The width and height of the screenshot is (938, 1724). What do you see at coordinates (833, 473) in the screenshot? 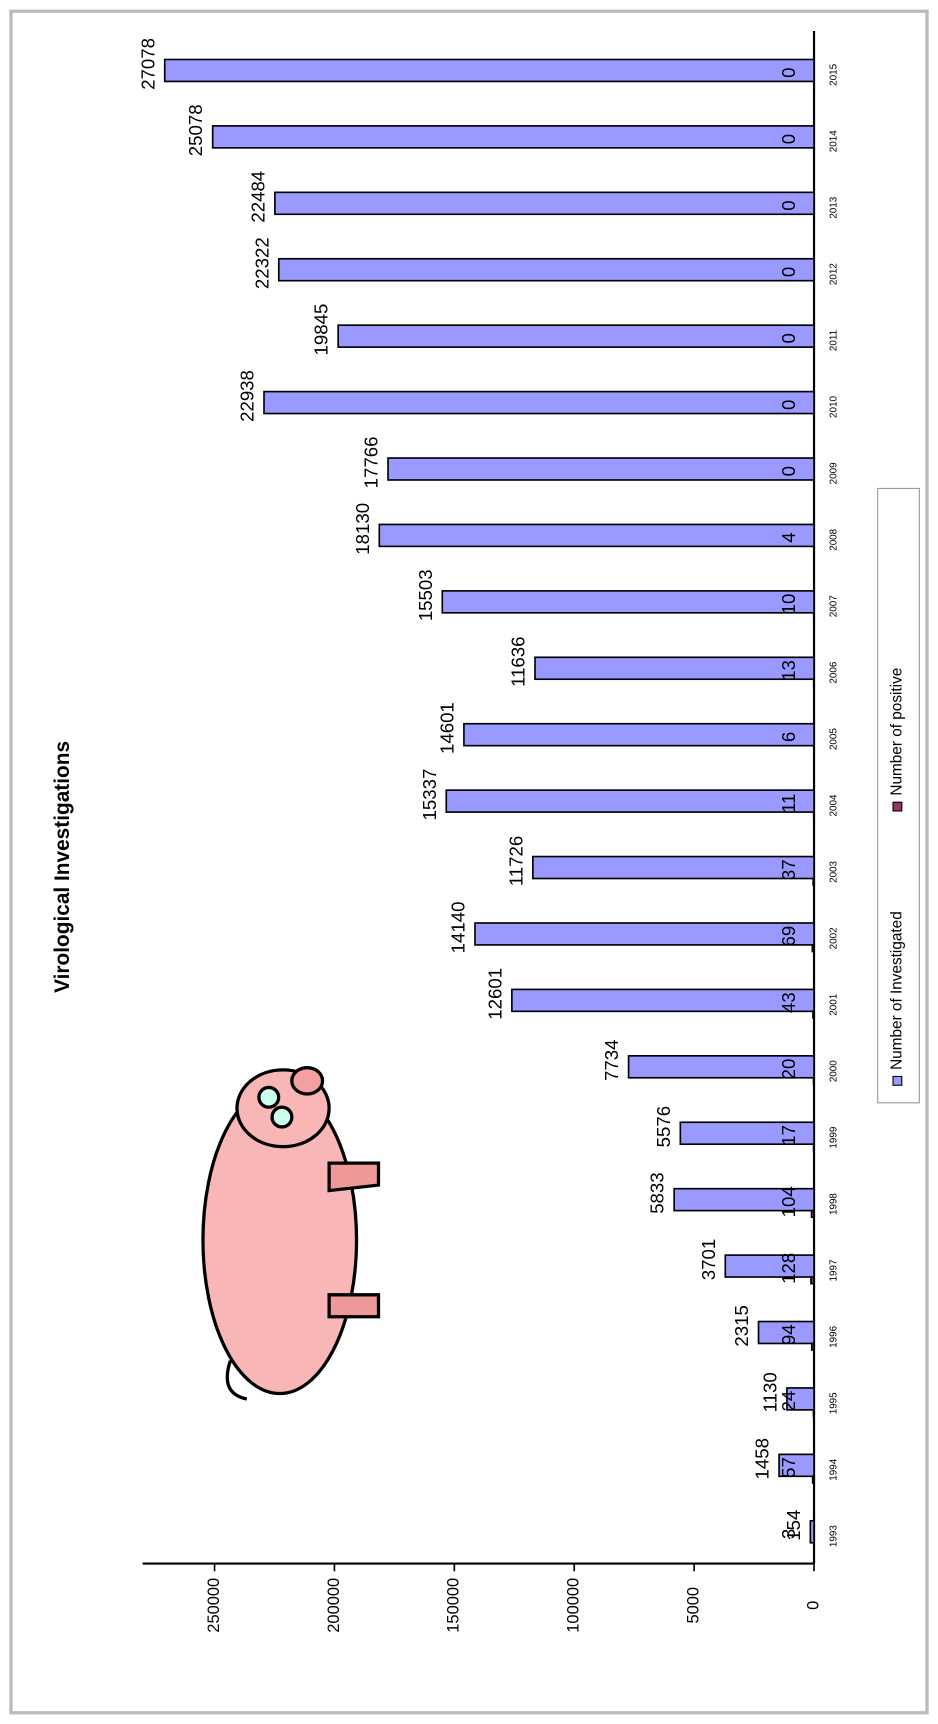
I see `category-label: 2009` at bounding box center [833, 473].